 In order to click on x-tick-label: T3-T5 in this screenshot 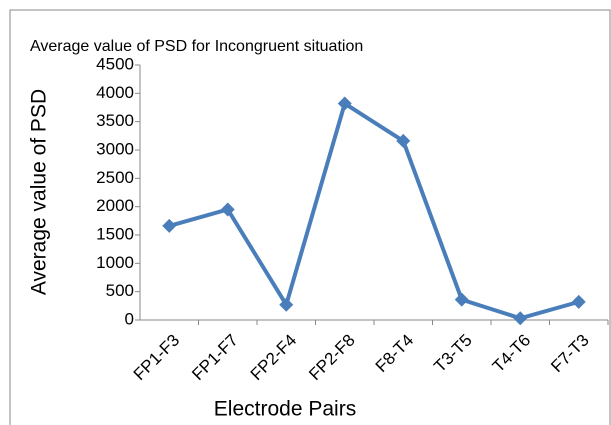, I will do `click(452, 353)`.